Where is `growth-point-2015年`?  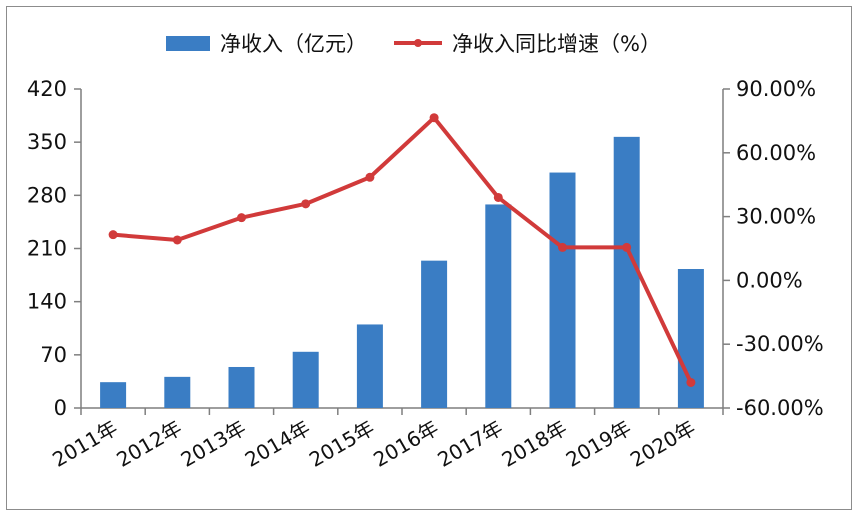
growth-point-2015年 is located at coordinates (370, 177).